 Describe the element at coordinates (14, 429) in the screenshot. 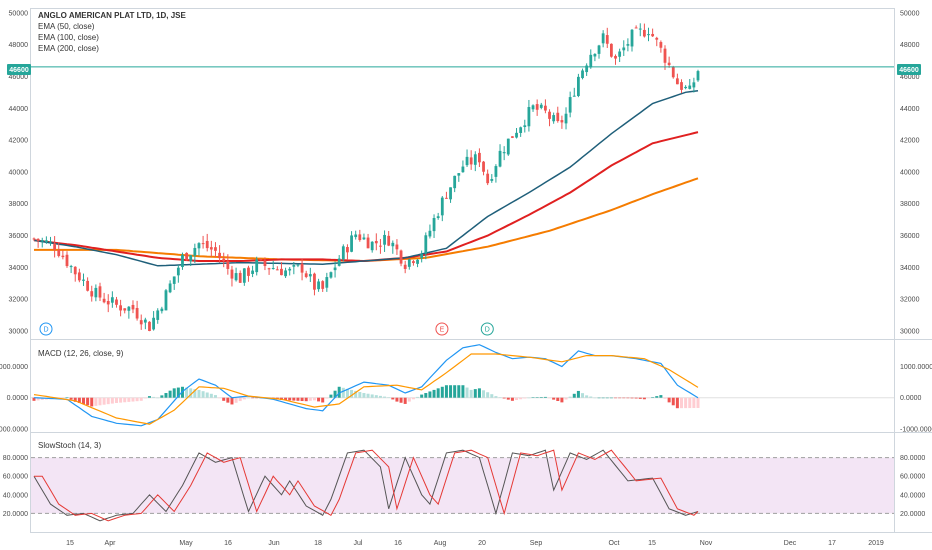

I see `macd-tick-left: -1000.0000` at that location.